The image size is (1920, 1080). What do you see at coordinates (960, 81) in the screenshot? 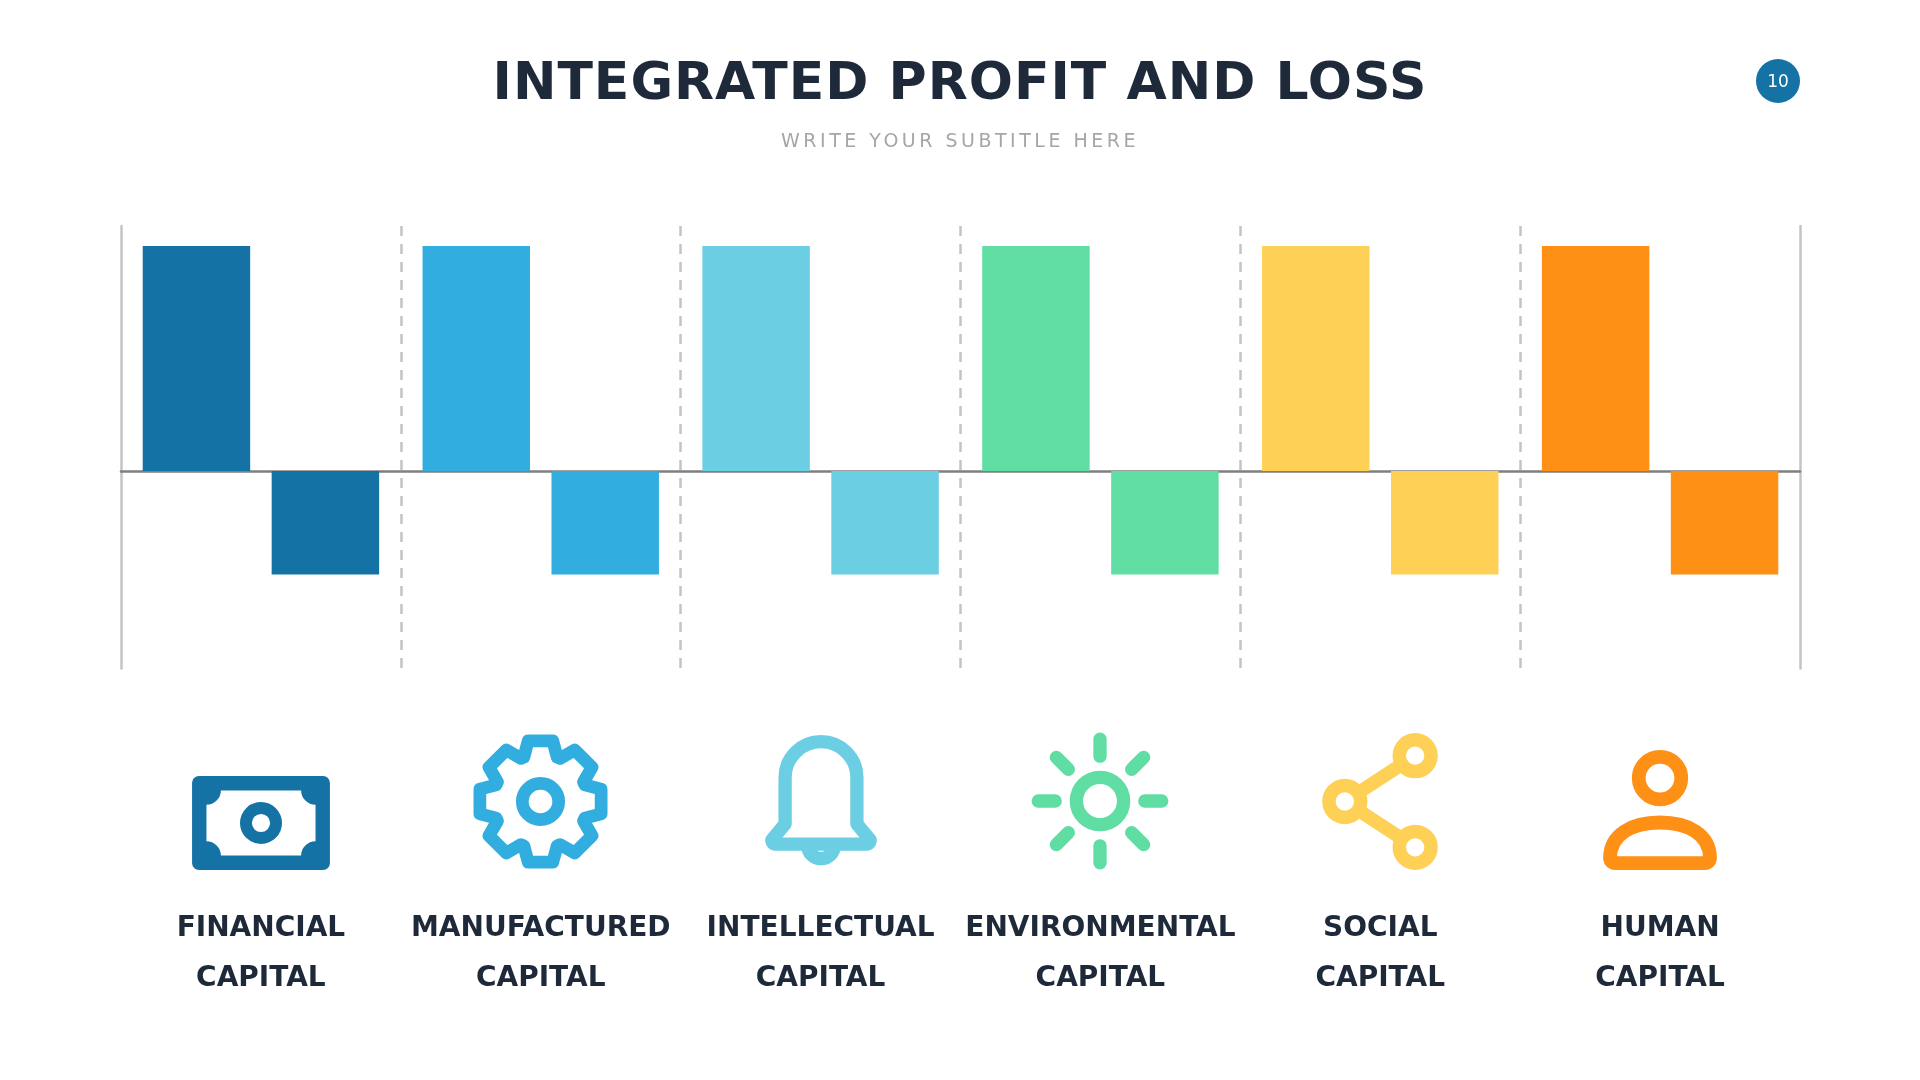
I see `chart-title: INTEGRATED PROFIT AND LOSS` at bounding box center [960, 81].